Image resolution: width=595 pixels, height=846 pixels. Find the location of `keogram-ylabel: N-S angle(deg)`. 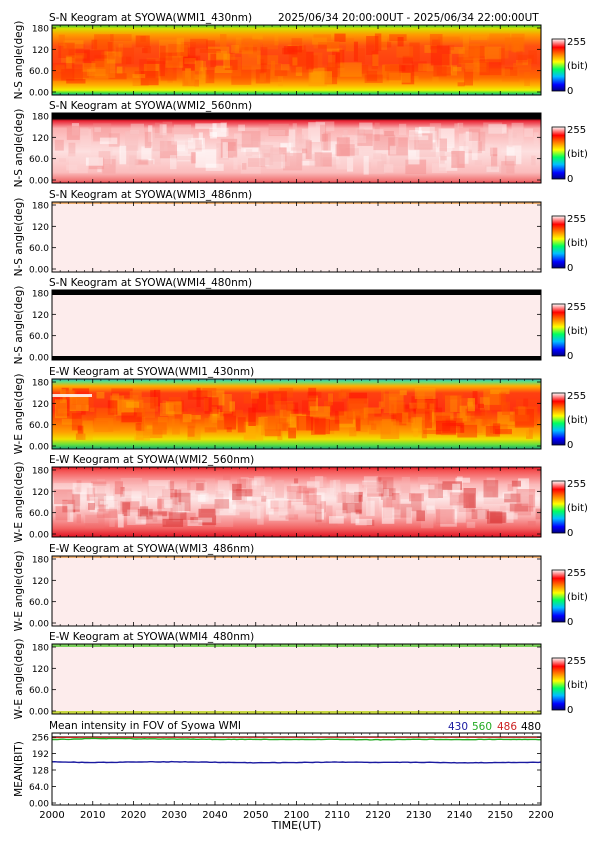

keogram-ylabel: N-S angle(deg) is located at coordinates (19, 60).